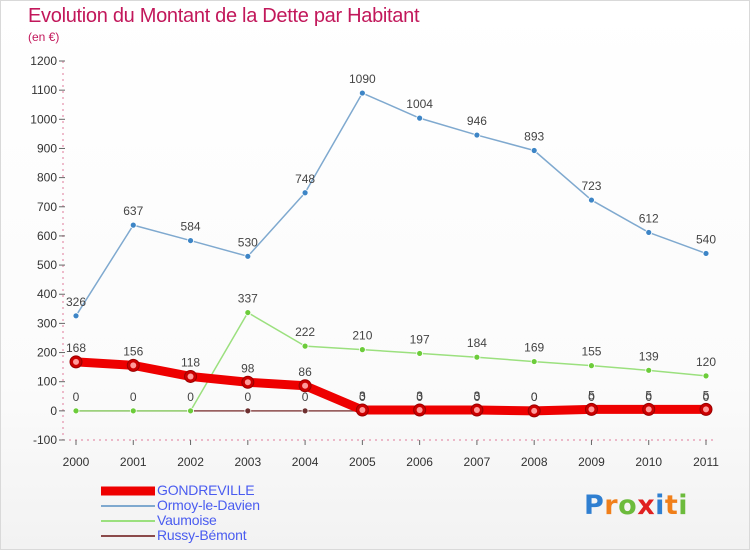 The width and height of the screenshot is (750, 550). I want to click on data-label-ormoy-le-davien: 748, so click(305, 179).